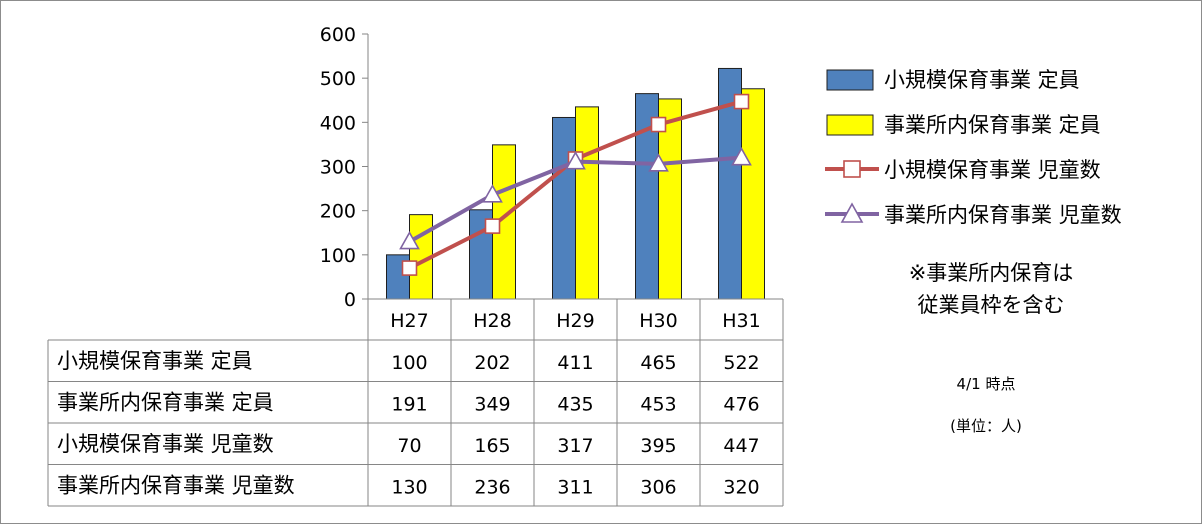 The image size is (1202, 524). Describe the element at coordinates (409, 446) in the screenshot. I see `table-cell-value: 70` at that location.